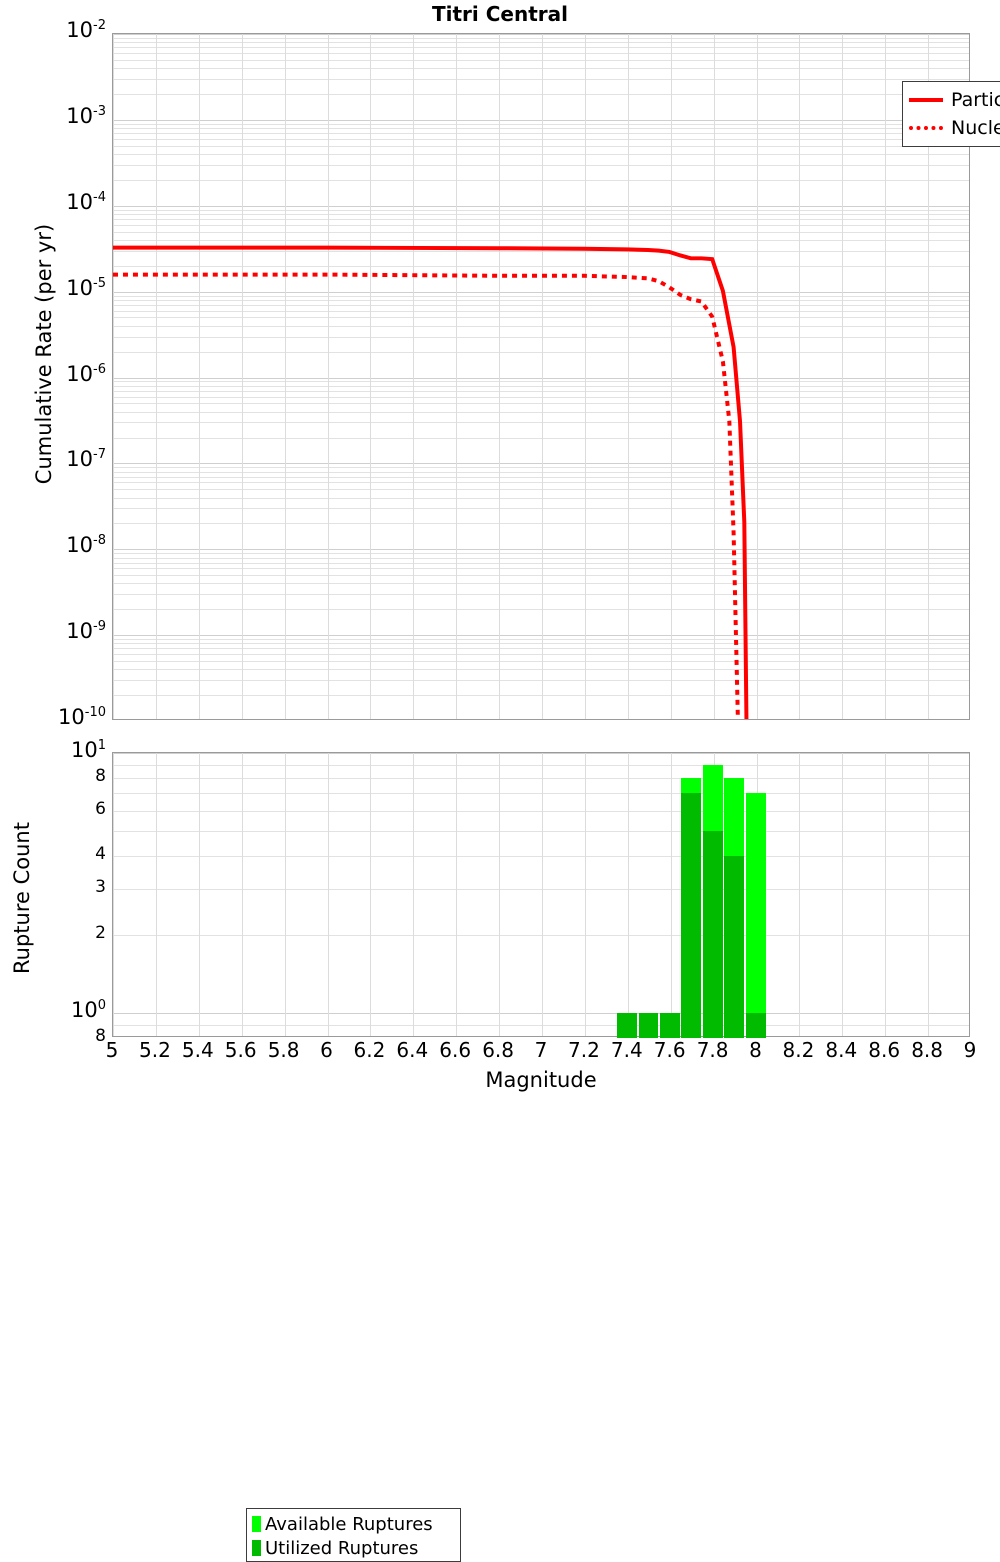  What do you see at coordinates (88, 750) in the screenshot?
I see `lower-y-tick: 101` at bounding box center [88, 750].